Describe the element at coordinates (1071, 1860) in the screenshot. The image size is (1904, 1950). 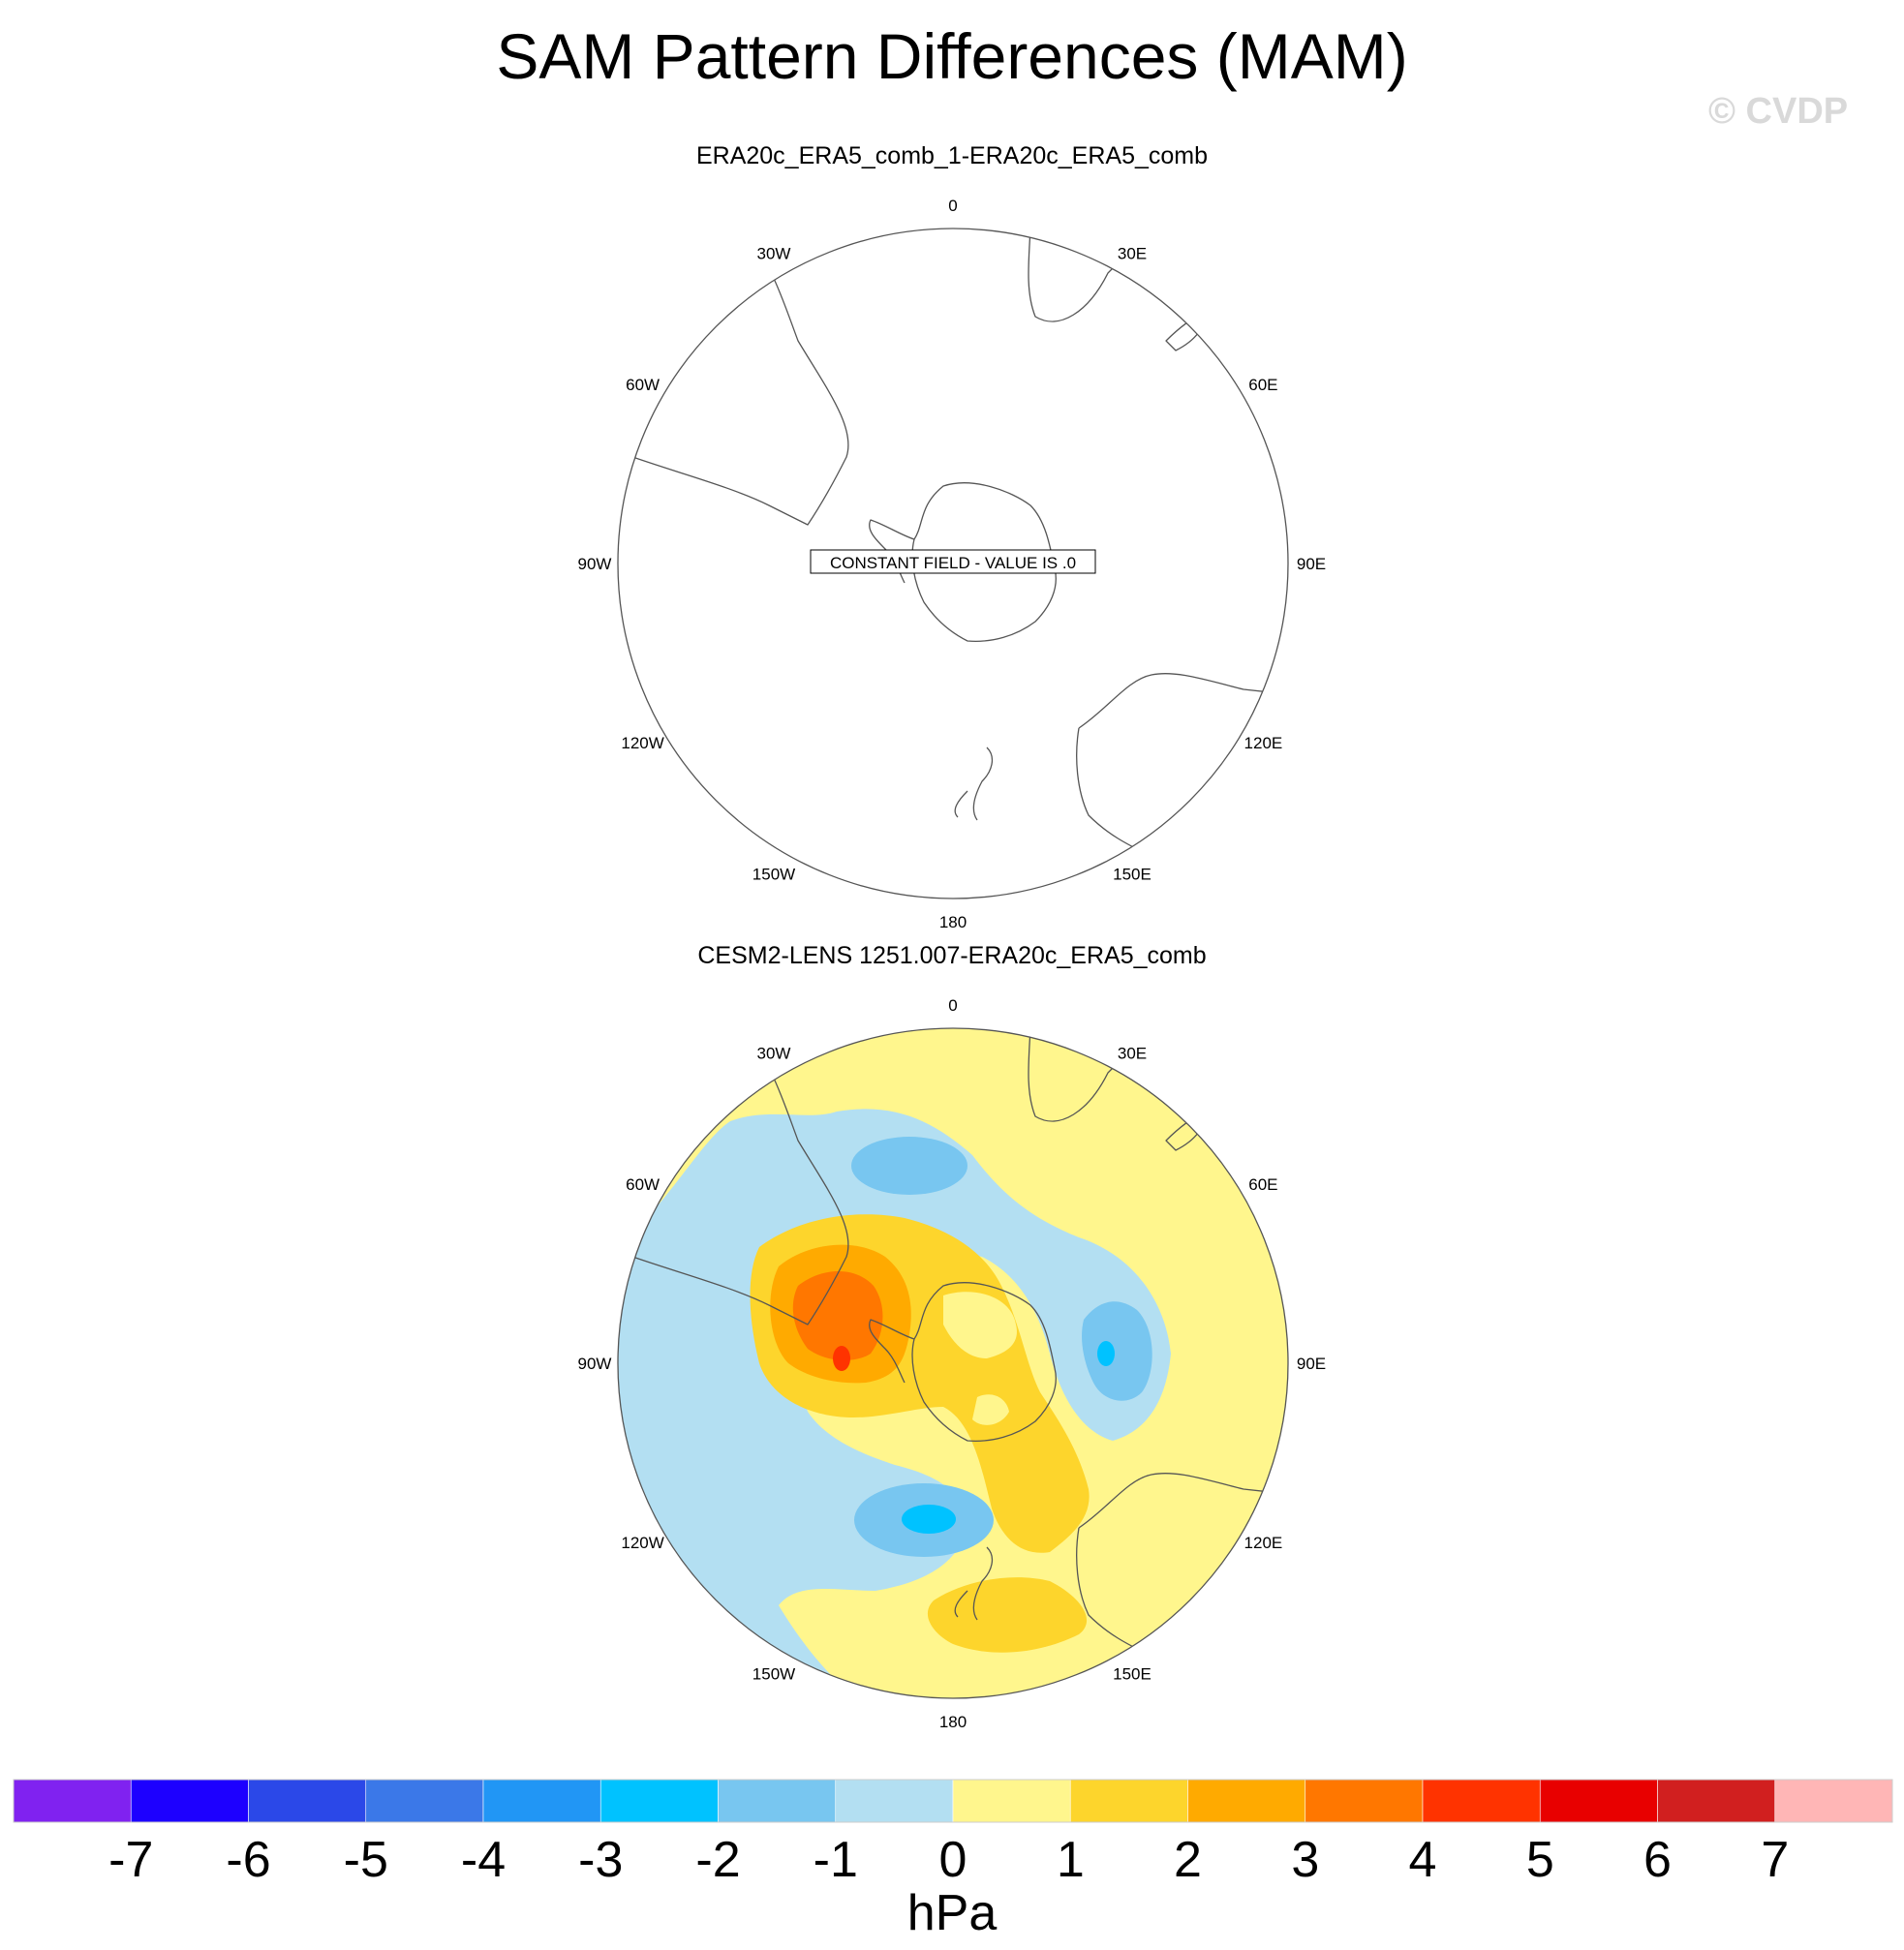
I see `colorbar-tick-label: 1` at that location.